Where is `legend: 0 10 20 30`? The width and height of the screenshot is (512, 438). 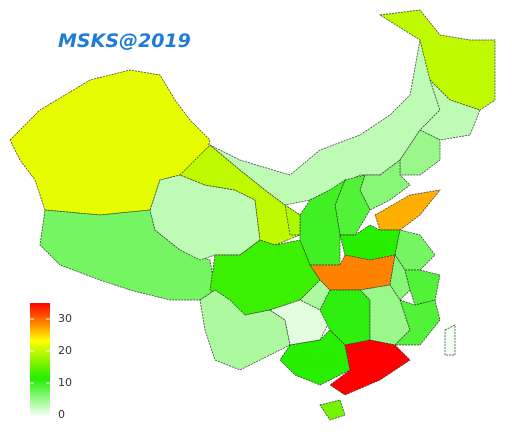
legend: 0 10 20 30 is located at coordinates (51, 362).